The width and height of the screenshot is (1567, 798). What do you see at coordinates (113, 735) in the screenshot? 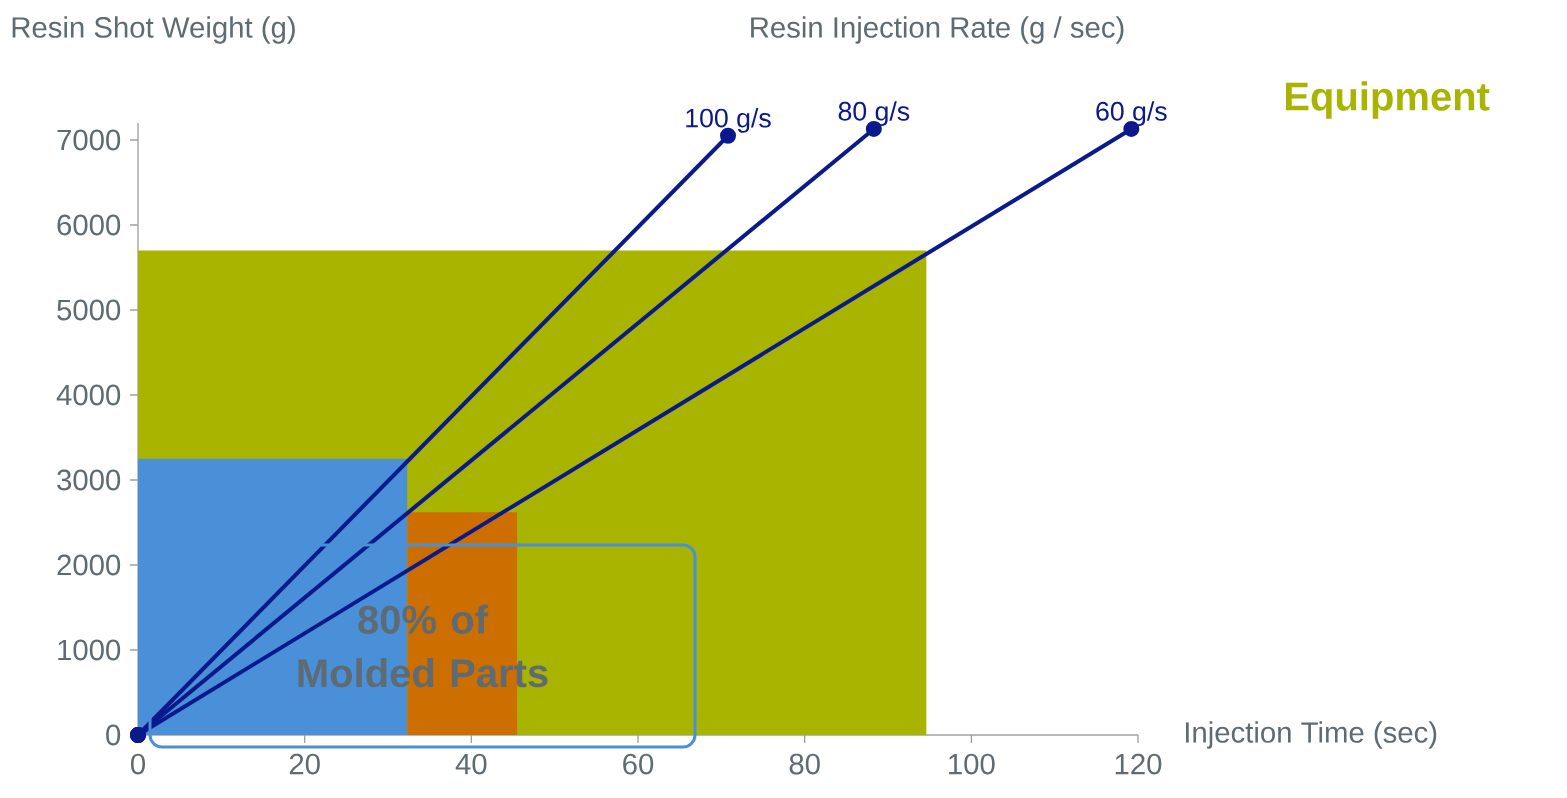
I see `y-tick-label: 0` at bounding box center [113, 735].